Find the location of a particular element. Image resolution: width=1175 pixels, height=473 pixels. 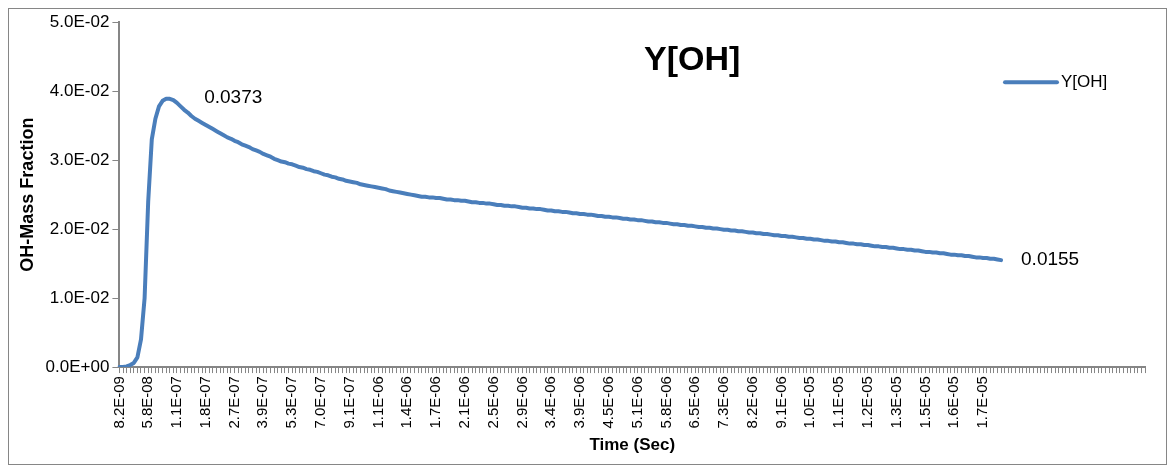

x-tick-label: 1.0E-05 is located at coordinates (809, 402).